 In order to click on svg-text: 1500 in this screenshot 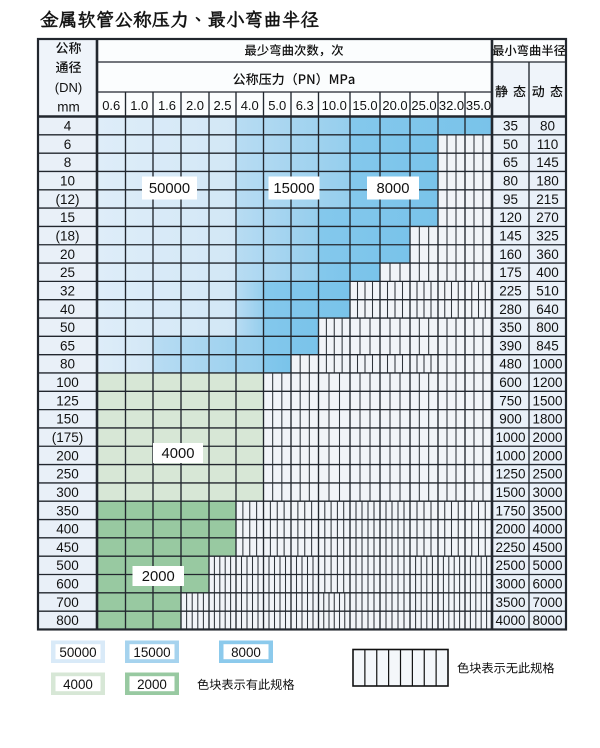, I will do `click(510, 492)`.